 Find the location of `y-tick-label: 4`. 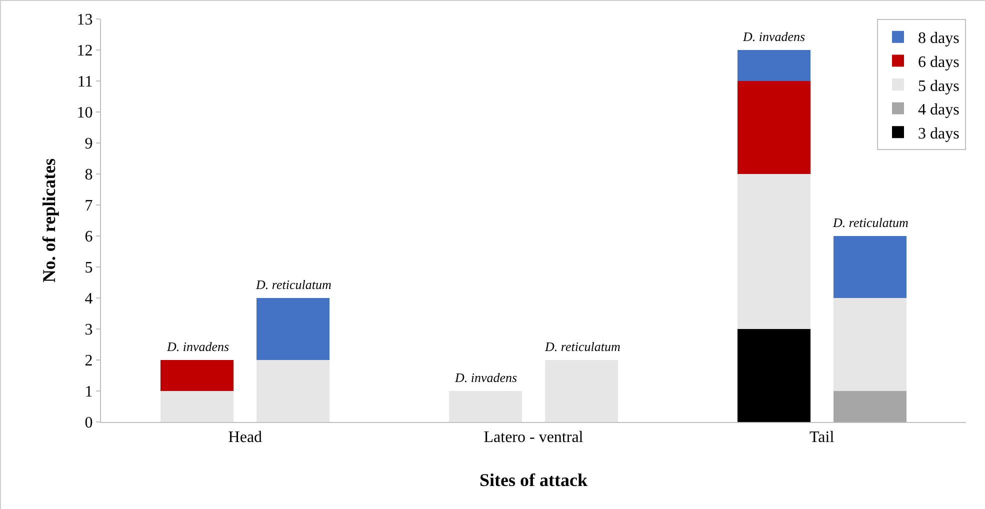

y-tick-label: 4 is located at coordinates (88, 299).